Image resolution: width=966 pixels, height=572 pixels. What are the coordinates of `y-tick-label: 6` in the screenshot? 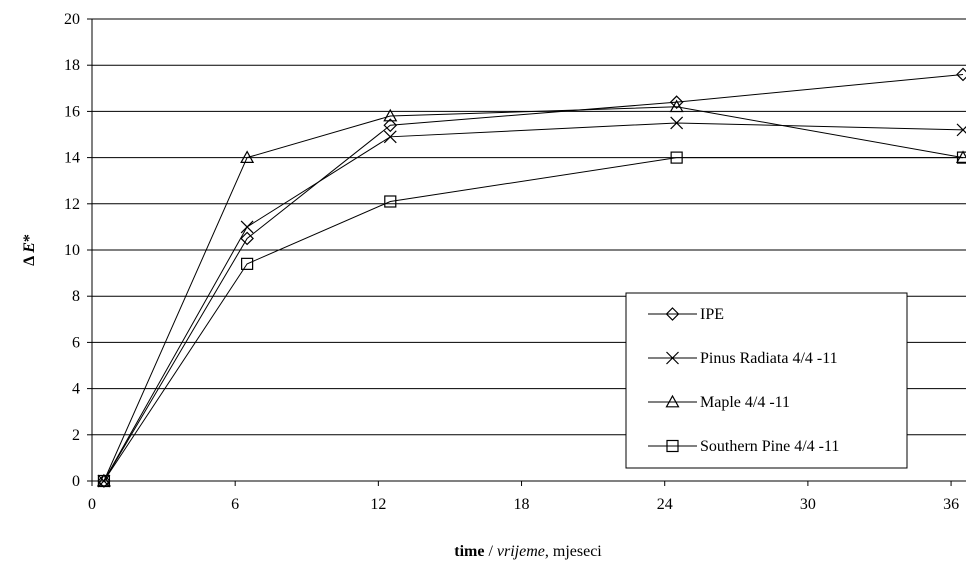 It's located at (76, 342).